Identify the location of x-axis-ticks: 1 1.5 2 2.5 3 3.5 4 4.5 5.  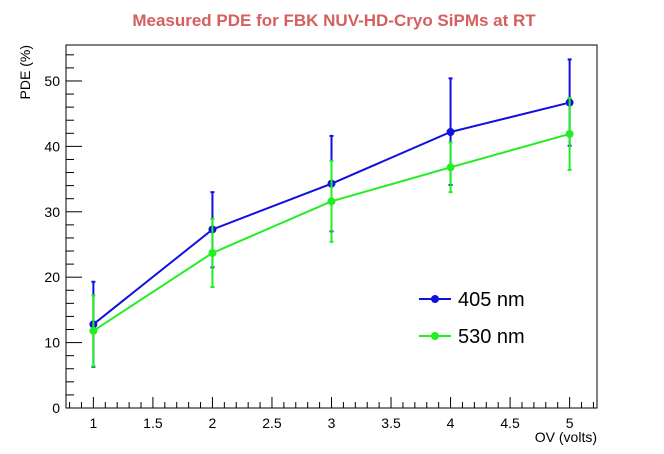
(331, 414).